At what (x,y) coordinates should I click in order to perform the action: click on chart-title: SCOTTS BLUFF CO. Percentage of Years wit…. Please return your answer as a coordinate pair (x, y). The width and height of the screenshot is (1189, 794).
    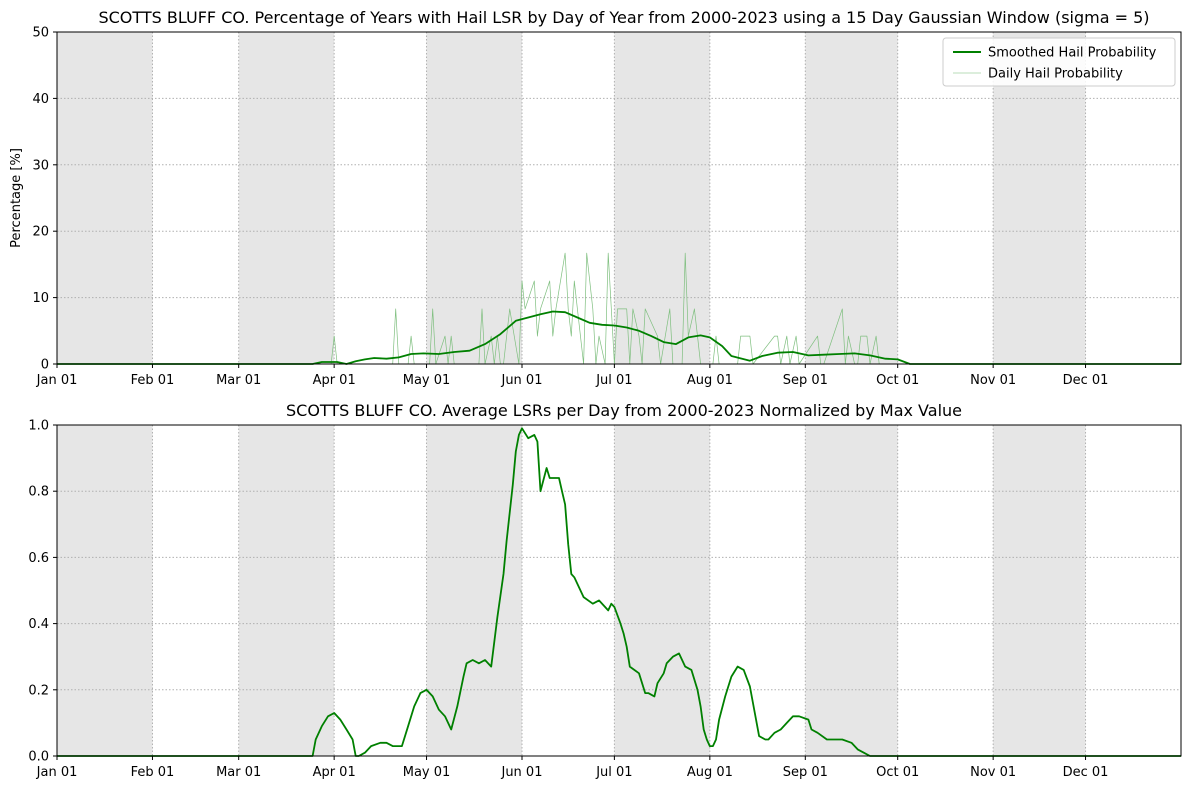
    Looking at the image, I should click on (623, 17).